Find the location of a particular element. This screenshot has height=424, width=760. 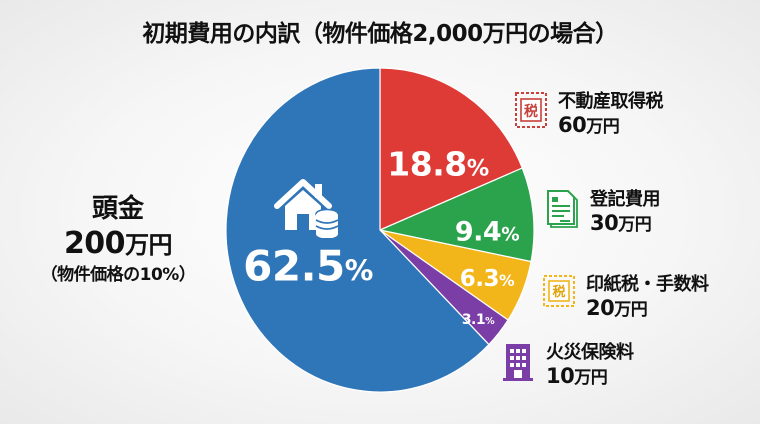

slice-acquisition-tax is located at coordinates (451, 149).